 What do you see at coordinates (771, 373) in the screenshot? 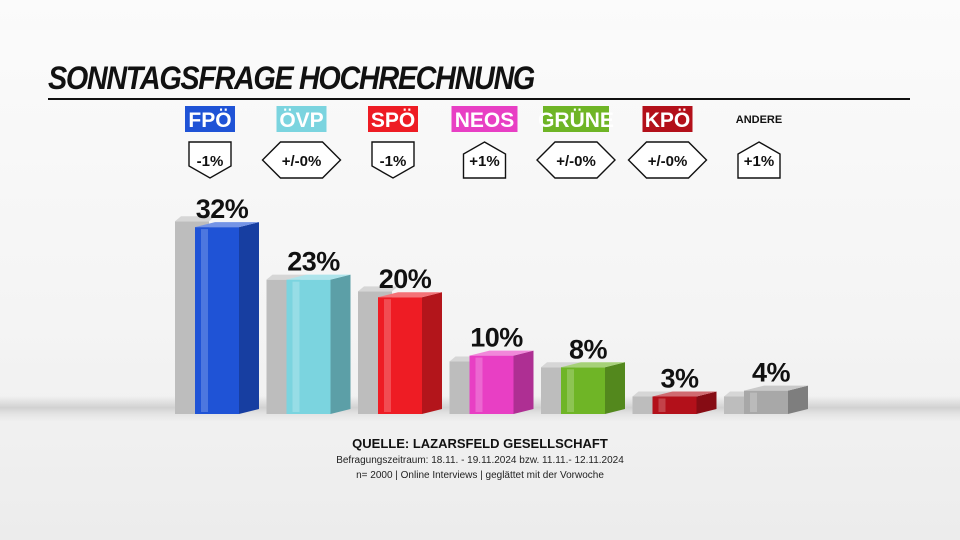
I see `value-label-andere: 4%` at bounding box center [771, 373].